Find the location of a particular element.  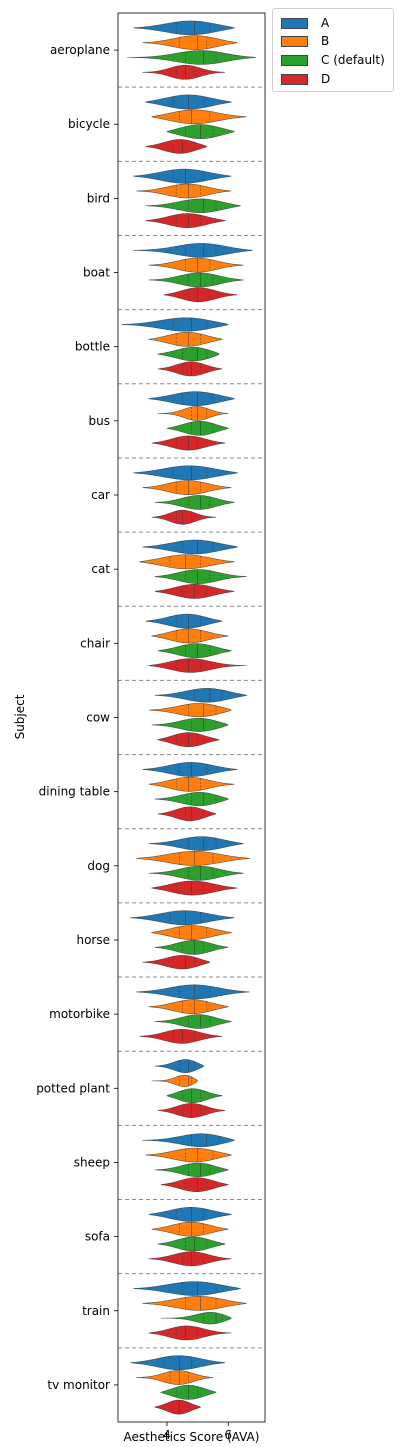

violin-chair-a is located at coordinates (184, 621).